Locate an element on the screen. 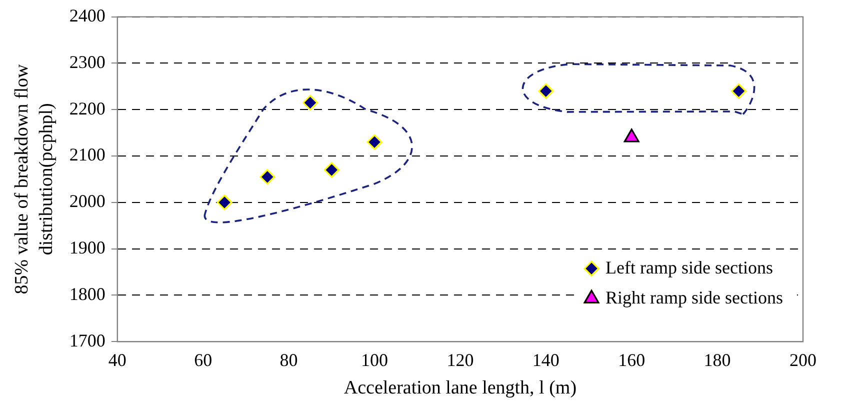 The height and width of the screenshot is (406, 843). y-tick-label: 1800 is located at coordinates (87, 294).